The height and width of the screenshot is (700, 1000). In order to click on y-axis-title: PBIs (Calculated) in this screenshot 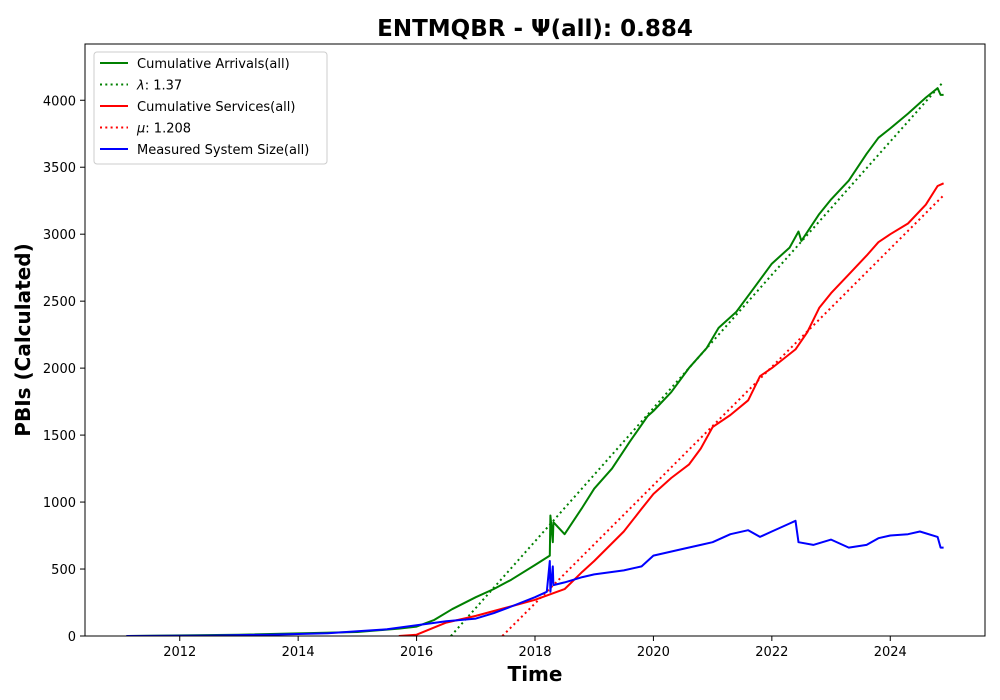, I will do `click(23, 339)`.